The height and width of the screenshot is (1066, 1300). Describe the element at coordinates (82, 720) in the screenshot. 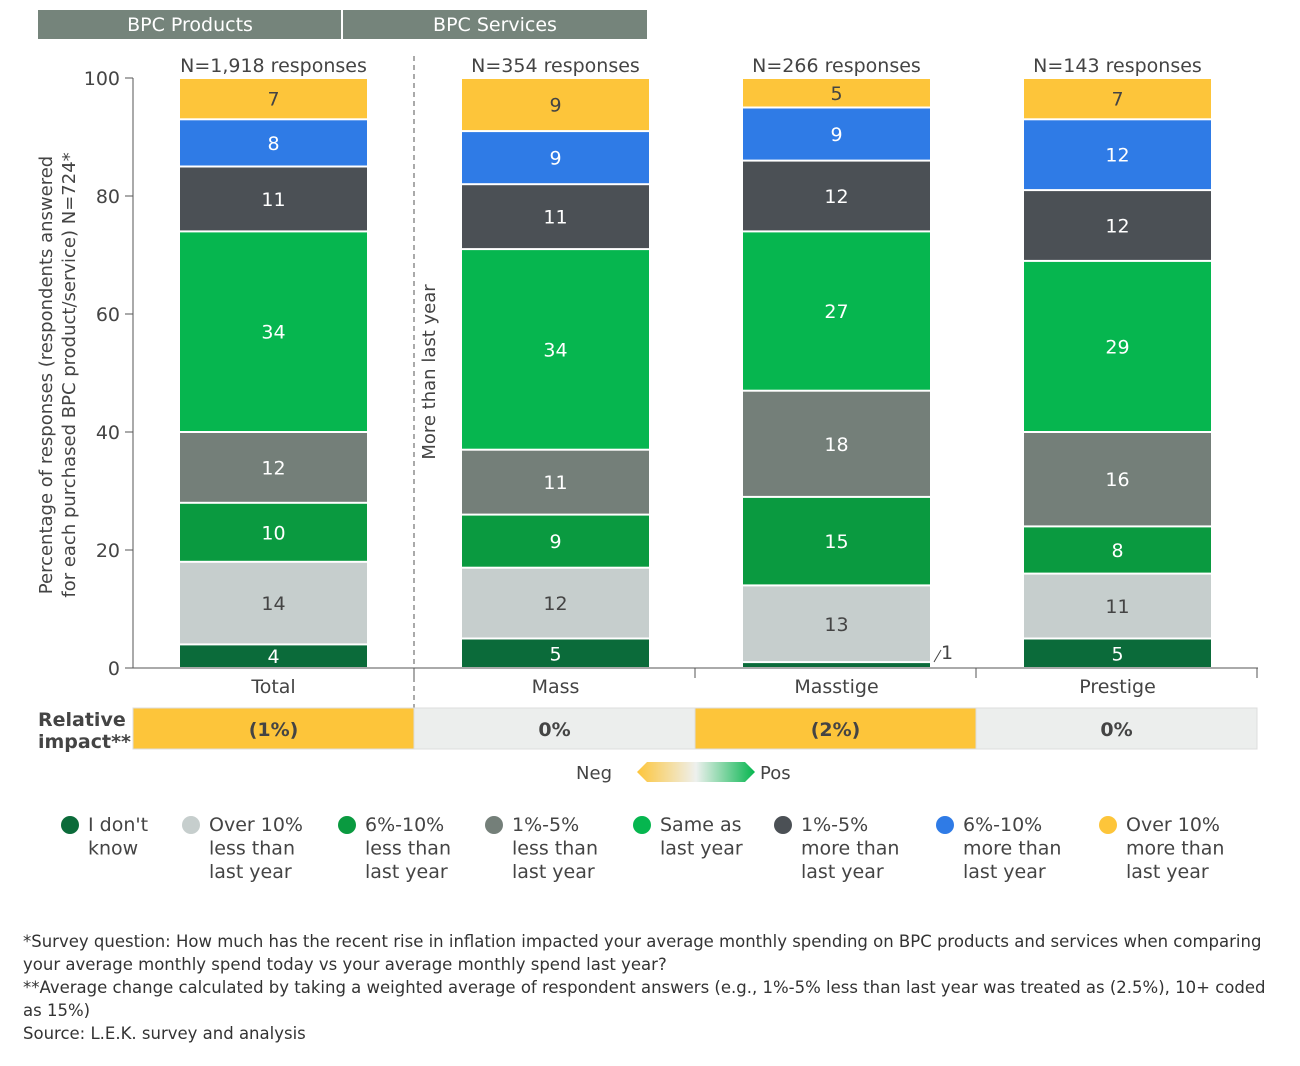

I see `relative-impact-label-line1: Relative` at that location.